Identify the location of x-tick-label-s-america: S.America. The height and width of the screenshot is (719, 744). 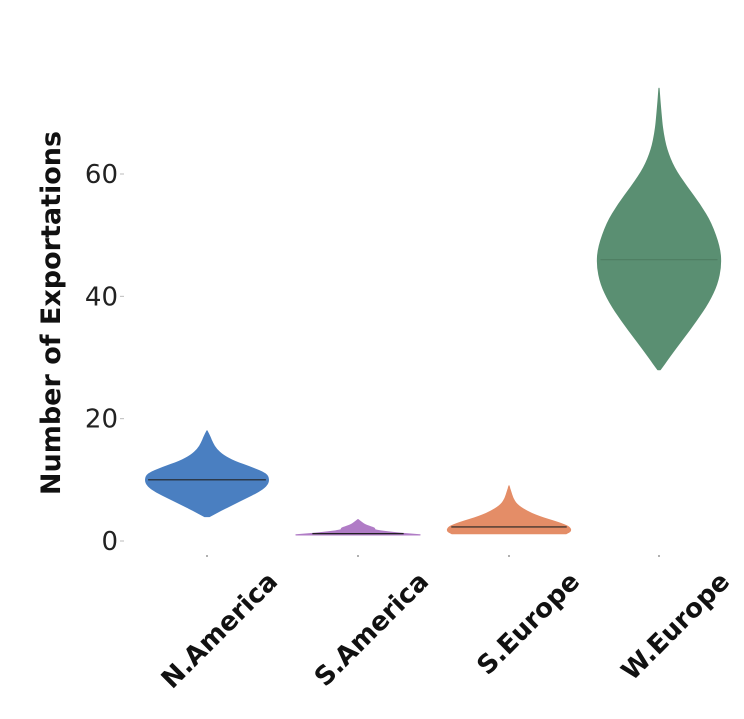
(372, 630).